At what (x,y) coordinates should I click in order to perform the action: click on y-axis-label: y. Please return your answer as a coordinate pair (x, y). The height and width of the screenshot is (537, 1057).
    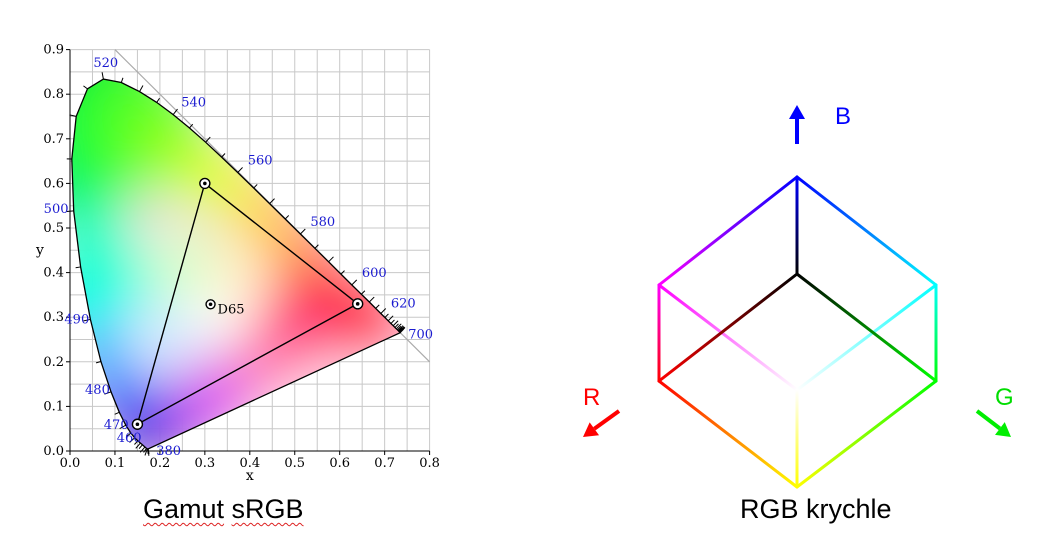
    Looking at the image, I should click on (39, 250).